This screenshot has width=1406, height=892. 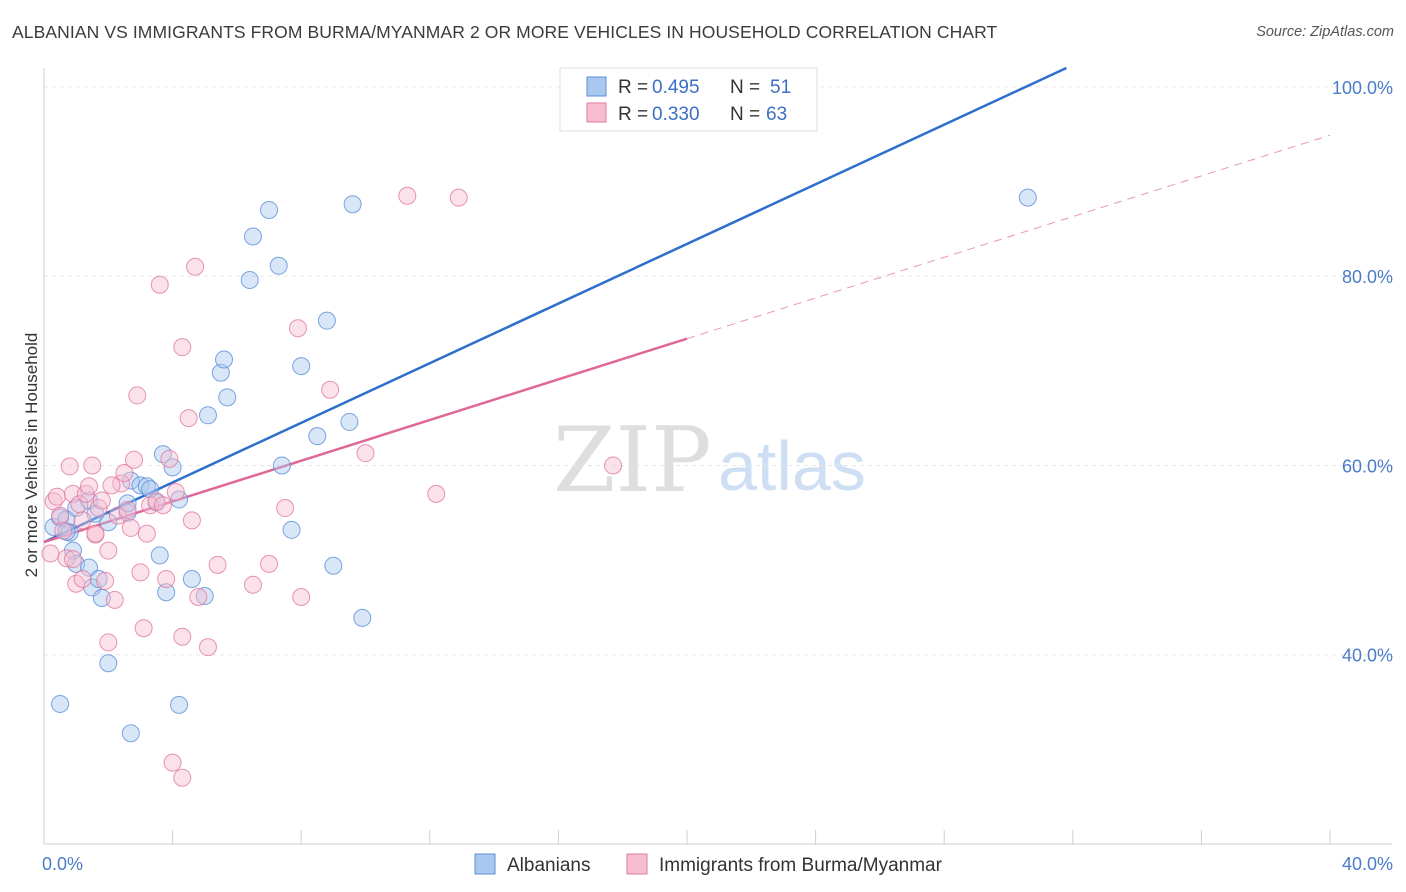 What do you see at coordinates (676, 87) in the screenshot?
I see `legend-r-value-1: 0.495` at bounding box center [676, 87].